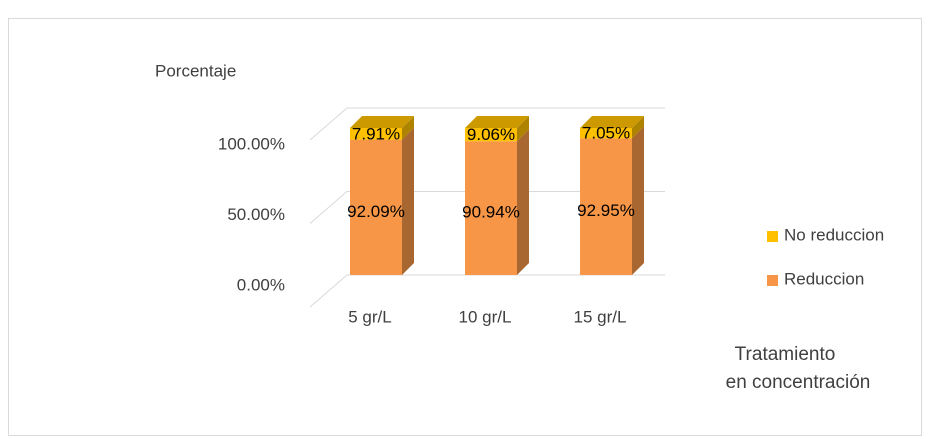 The image size is (930, 439). Describe the element at coordinates (376, 211) in the screenshot. I see `data-label: 92.09%` at that location.